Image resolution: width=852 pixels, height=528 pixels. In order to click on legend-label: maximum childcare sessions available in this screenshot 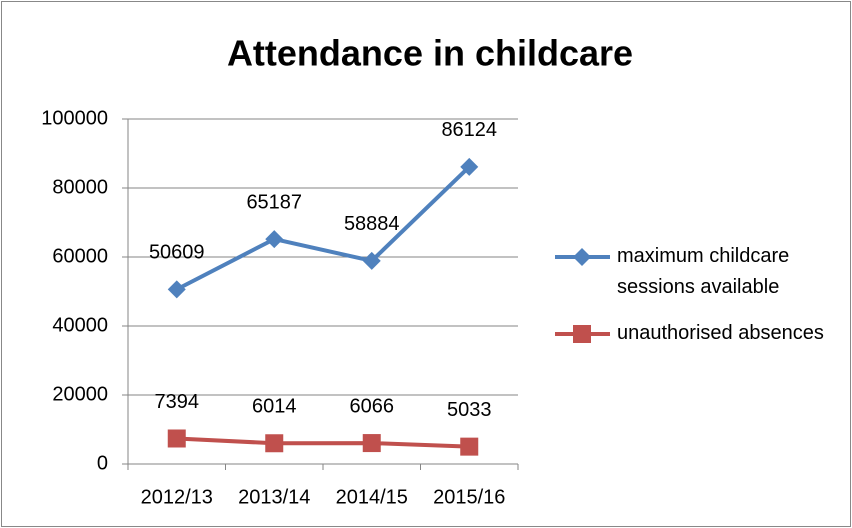, I will do `click(703, 271)`.